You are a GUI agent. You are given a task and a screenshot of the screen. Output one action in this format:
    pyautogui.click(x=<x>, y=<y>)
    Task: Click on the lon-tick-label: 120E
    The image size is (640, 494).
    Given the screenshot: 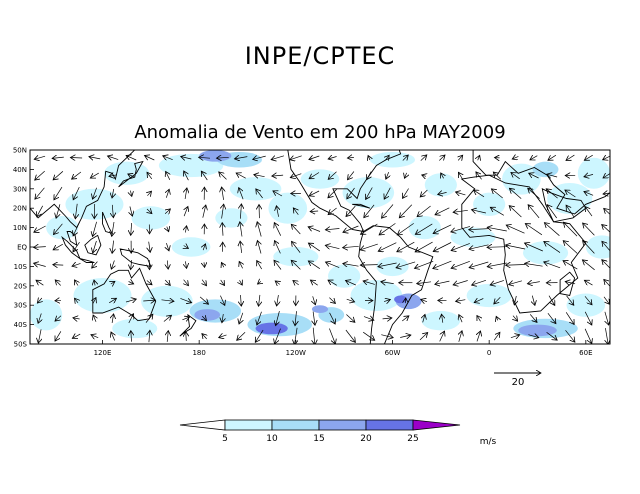 What is the action you would take?
    pyautogui.click(x=103, y=353)
    